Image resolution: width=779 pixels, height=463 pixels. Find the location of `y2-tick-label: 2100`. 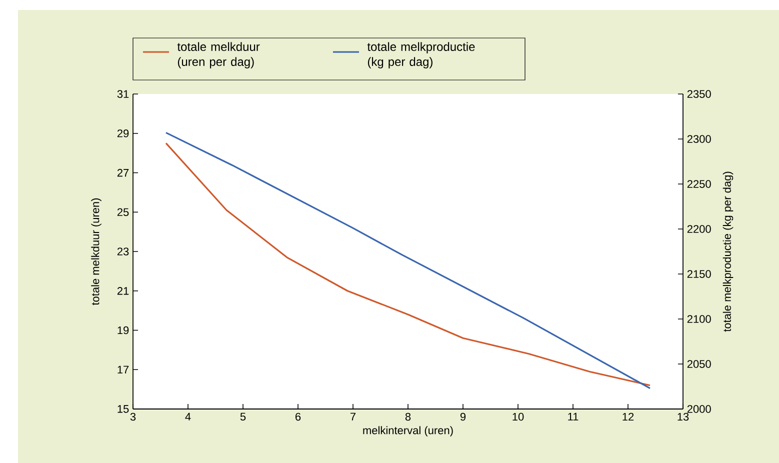

y2-tick-label: 2100 is located at coordinates (699, 319).